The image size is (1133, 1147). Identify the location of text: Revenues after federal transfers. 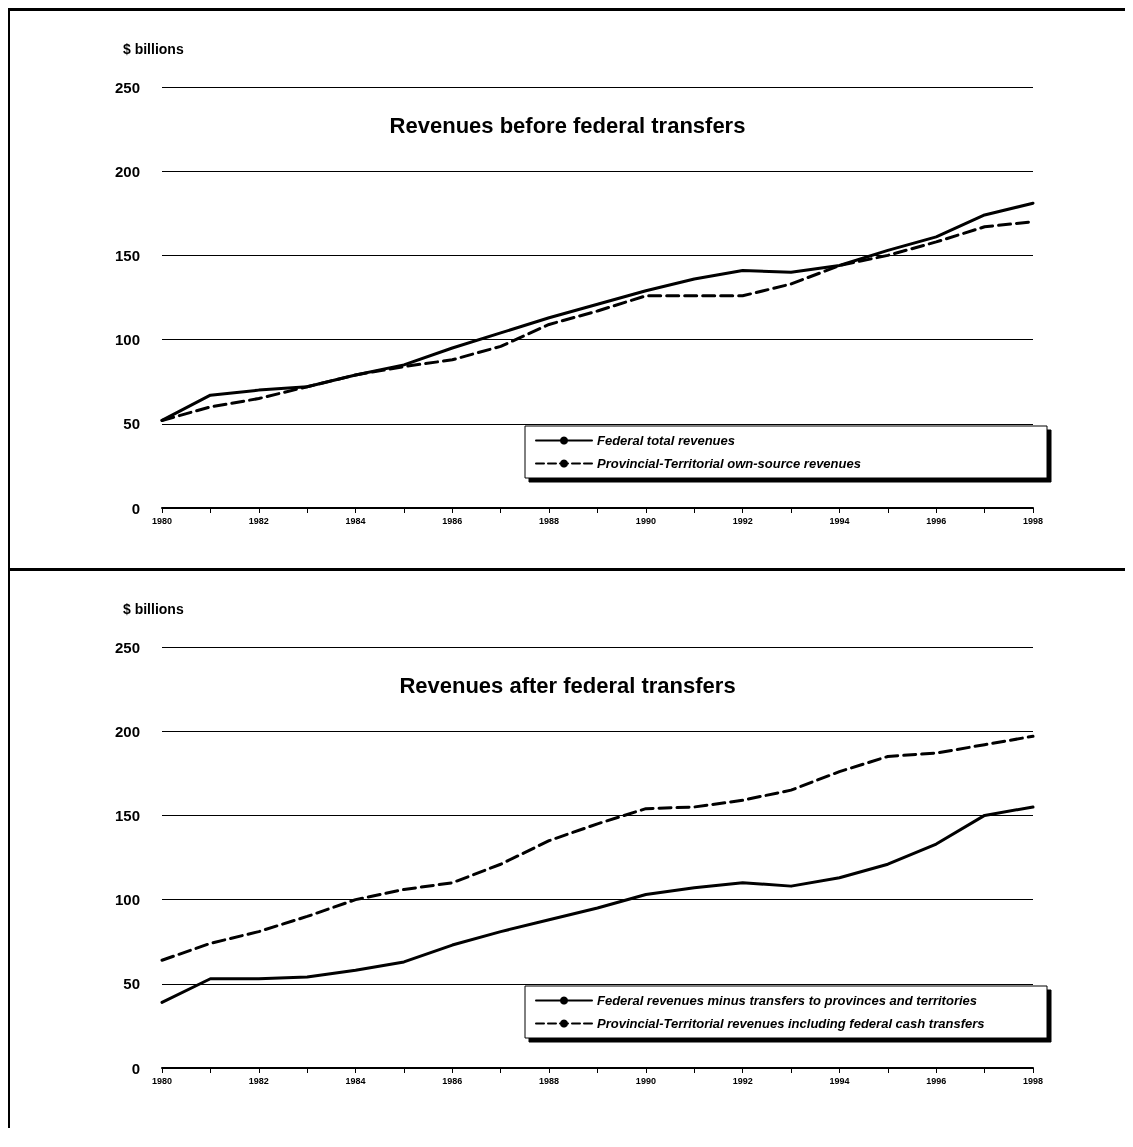
(567, 685).